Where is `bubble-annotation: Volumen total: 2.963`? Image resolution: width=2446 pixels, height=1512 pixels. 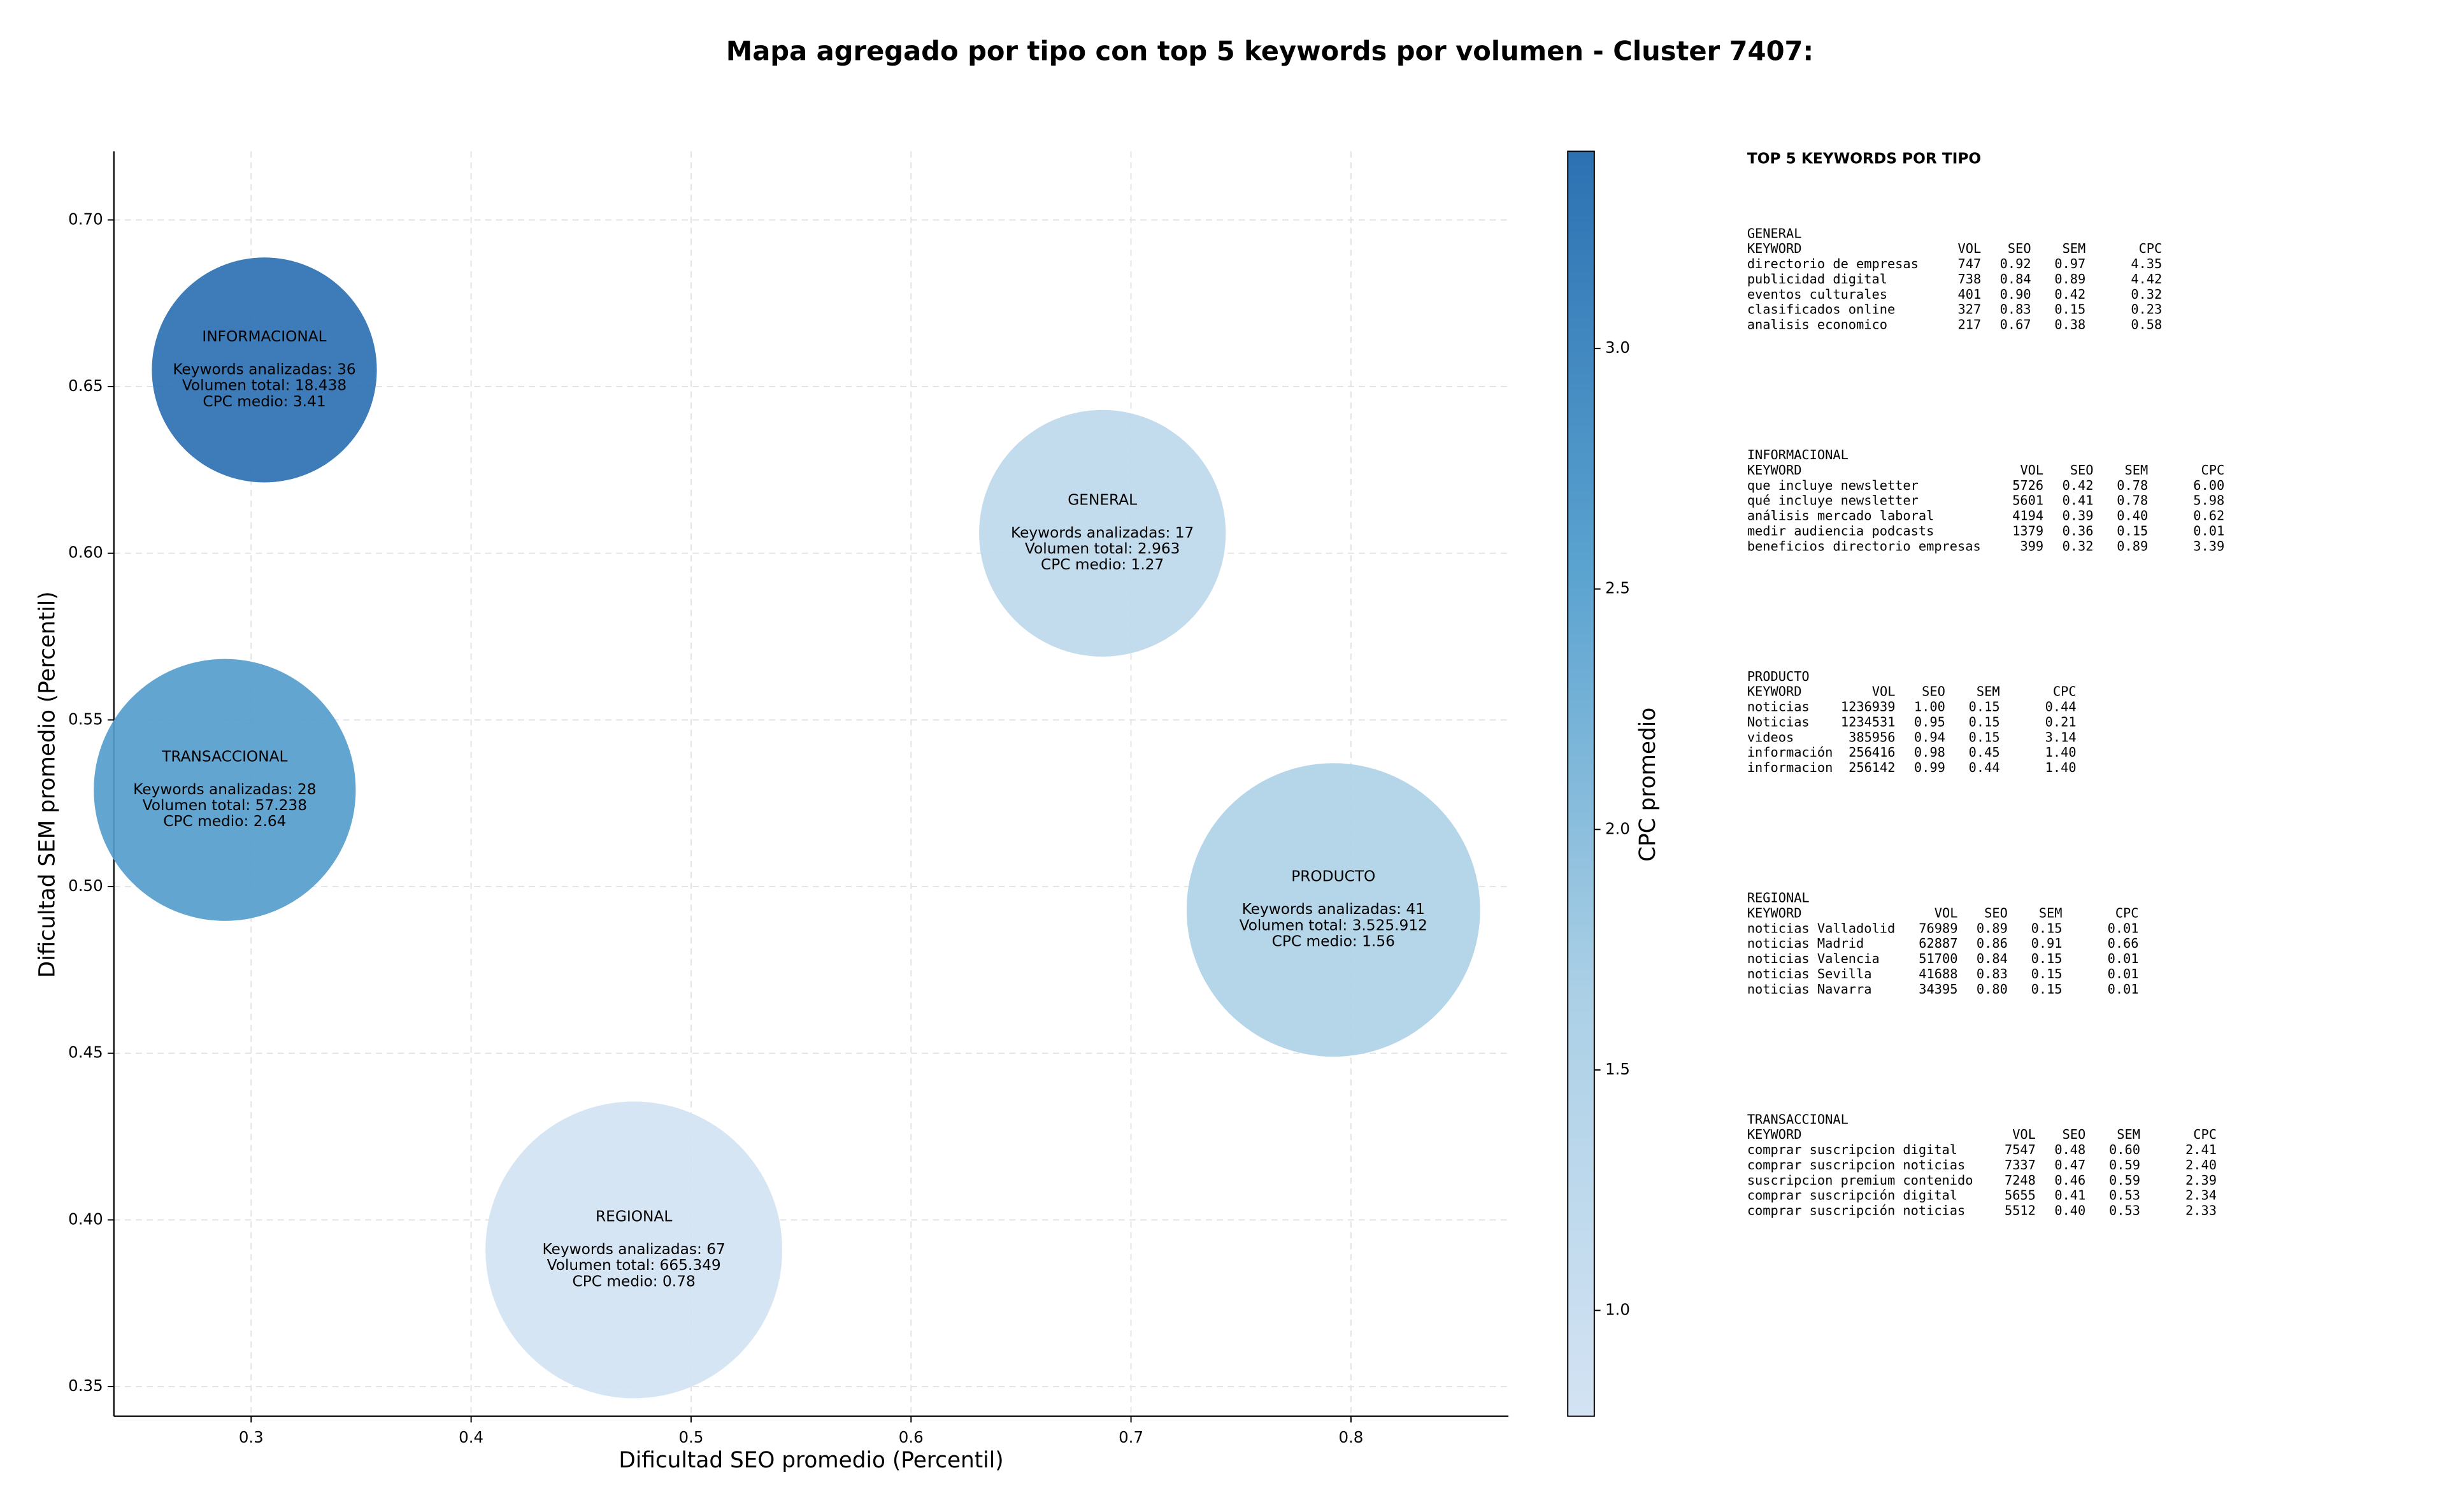
bubble-annotation: Volumen total: 2.963 is located at coordinates (1102, 548).